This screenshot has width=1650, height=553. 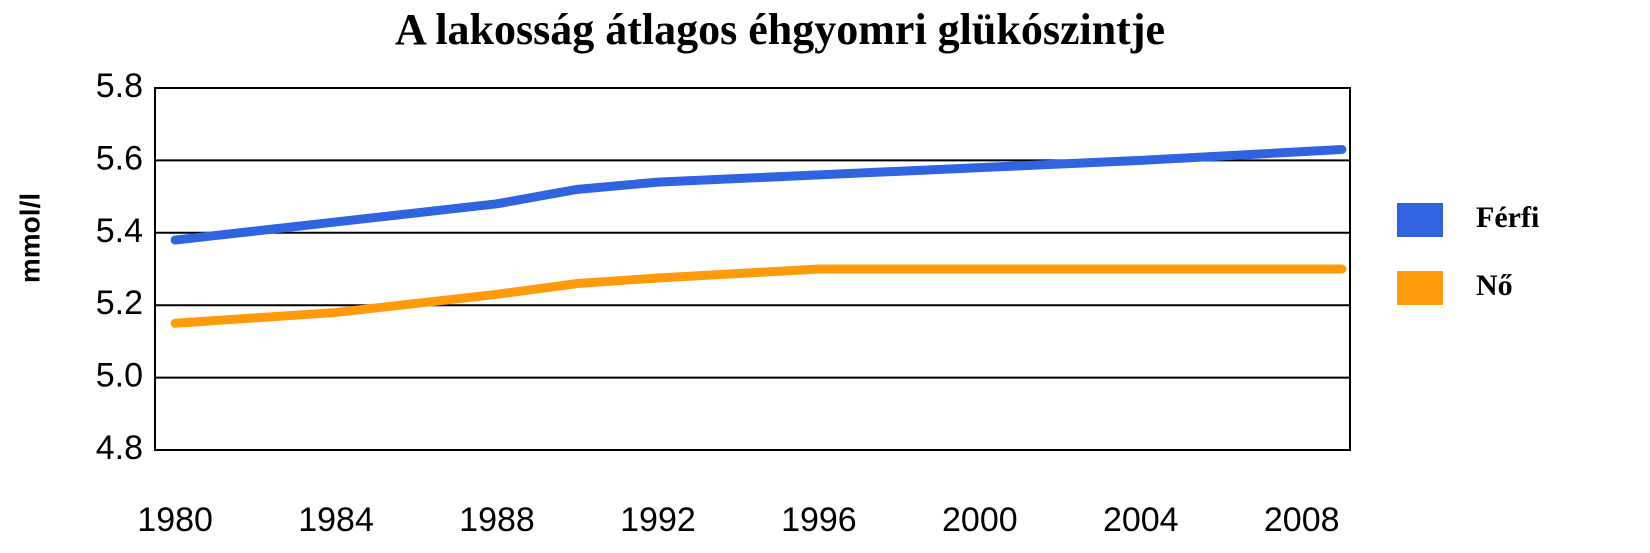 What do you see at coordinates (980, 520) in the screenshot?
I see `x-tick-label: 2000` at bounding box center [980, 520].